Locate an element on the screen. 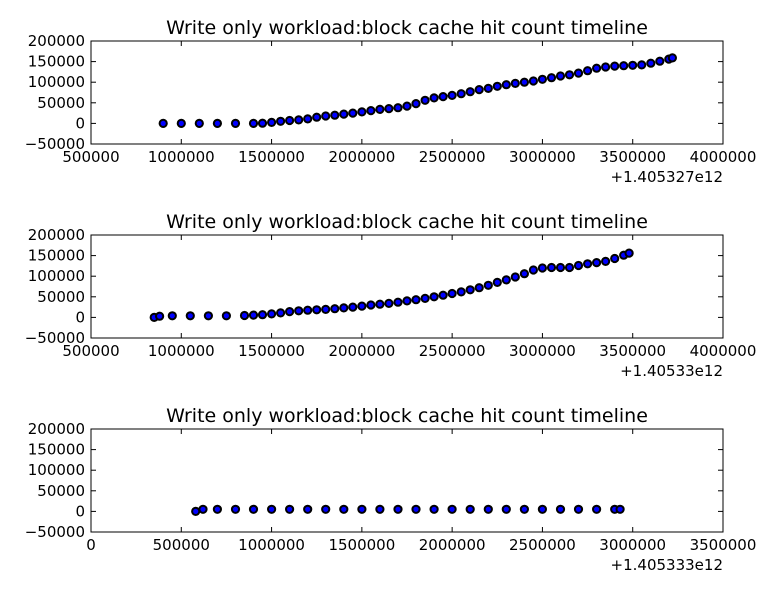 Image resolution: width=778 pixels, height=592 pixels. x-tick-label: 4000000 is located at coordinates (723, 351).